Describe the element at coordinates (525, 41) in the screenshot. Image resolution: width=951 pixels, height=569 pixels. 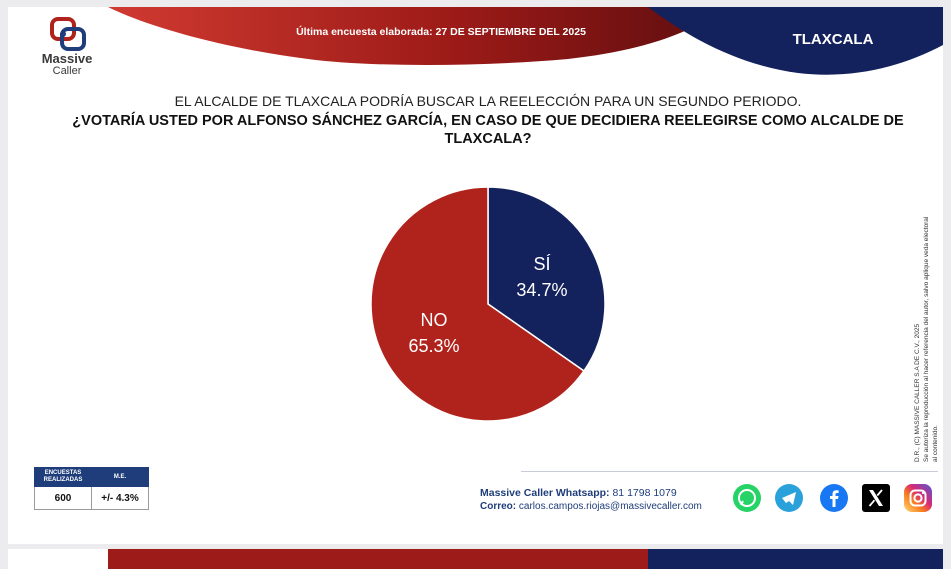
I see `header-banner` at that location.